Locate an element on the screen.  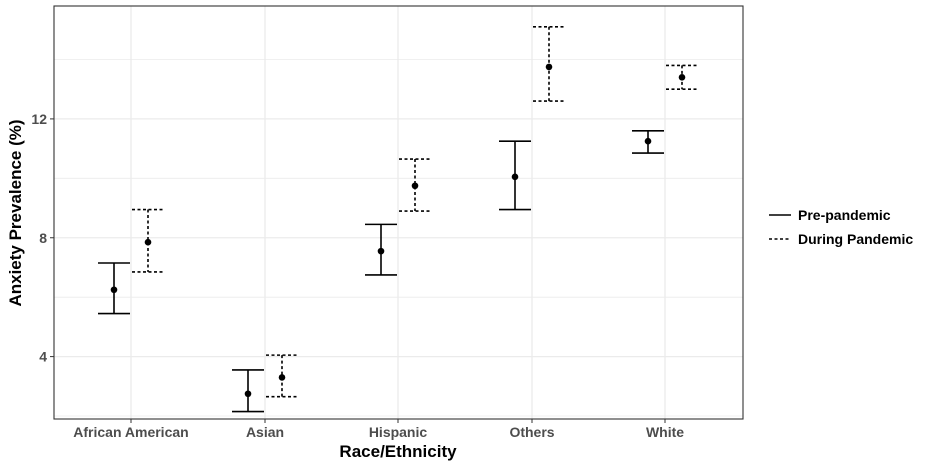
legend-label-pre-pandemic: Pre-pandemic is located at coordinates (844, 215).